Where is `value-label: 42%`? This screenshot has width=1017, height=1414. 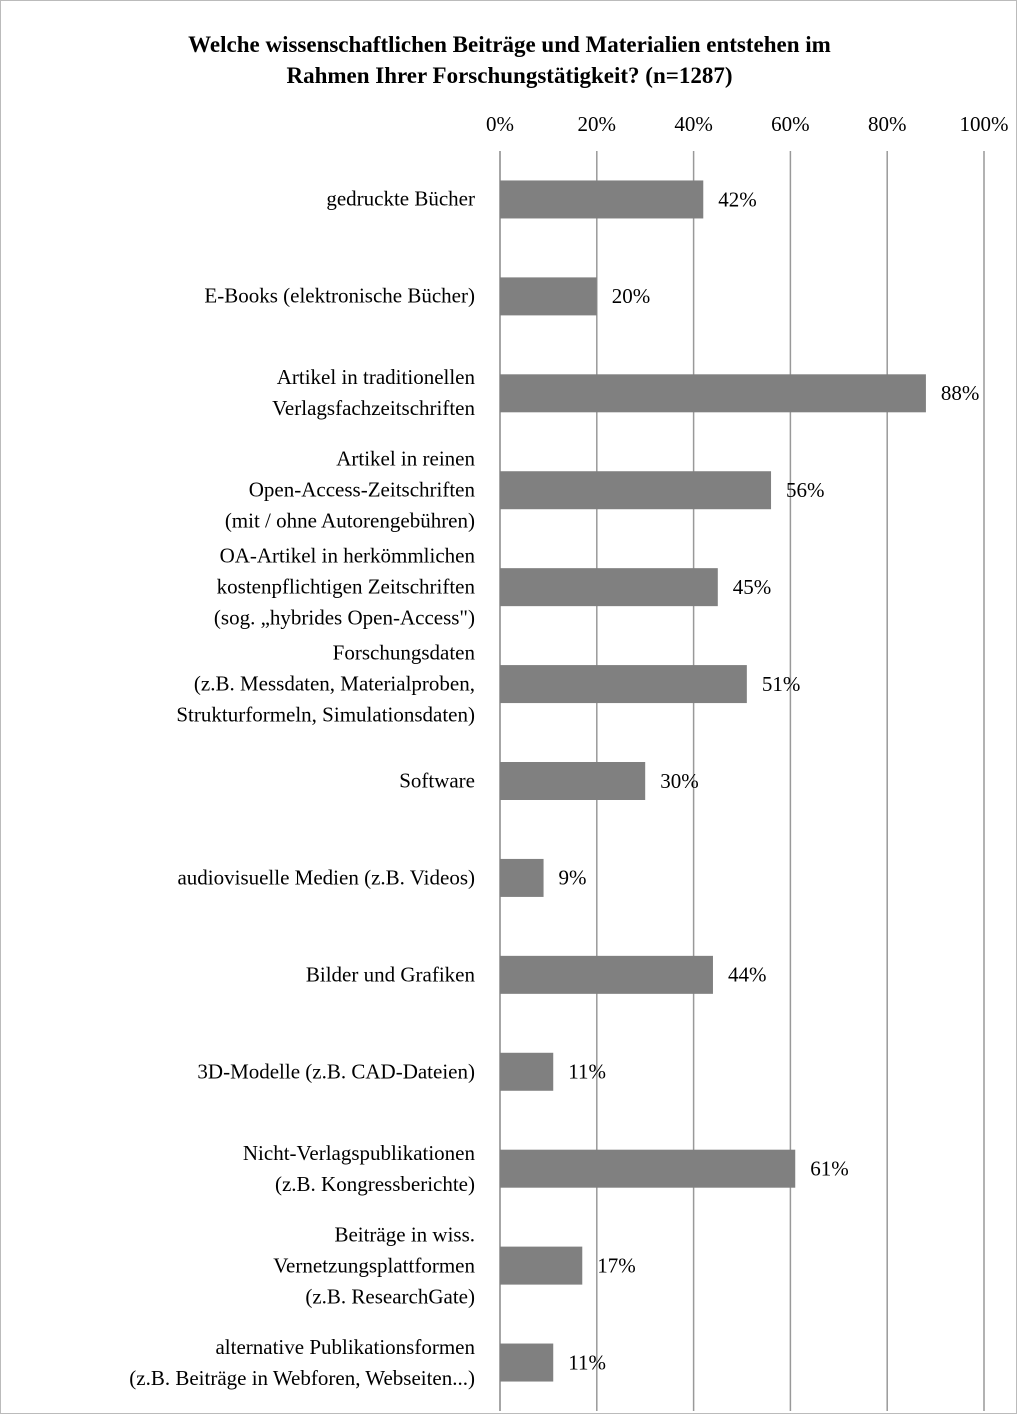 value-label: 42% is located at coordinates (737, 199).